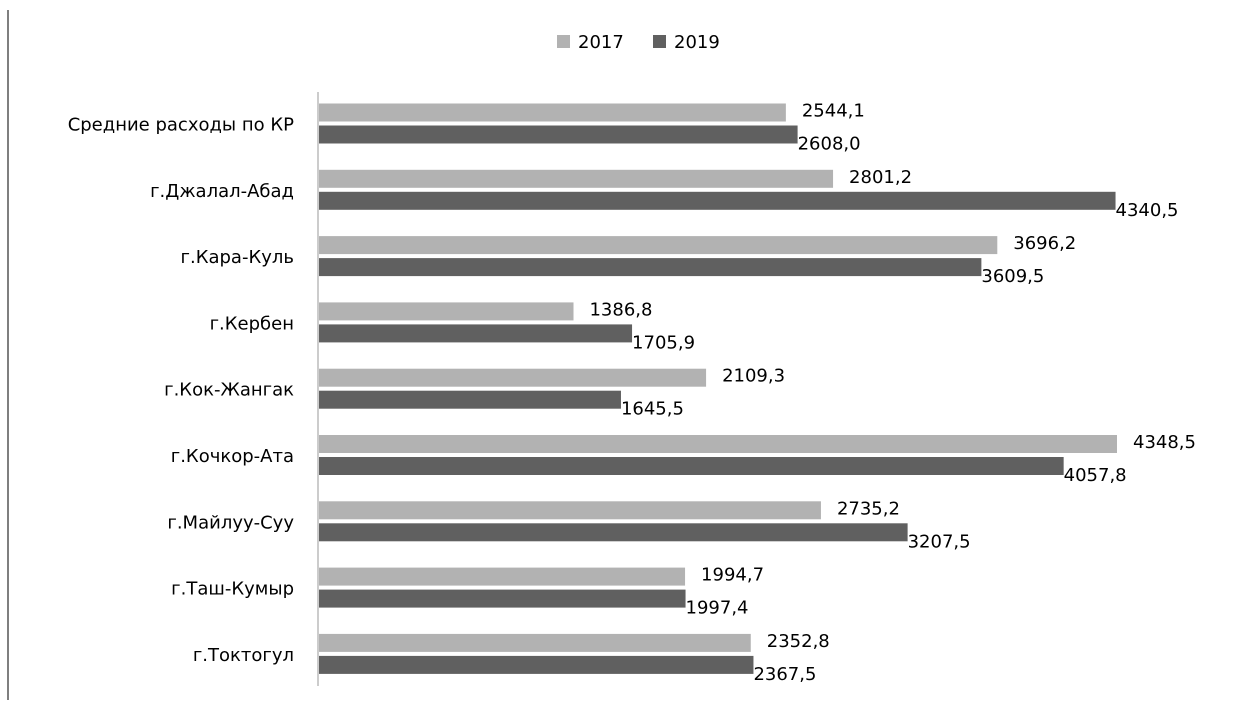 The height and width of the screenshot is (710, 1256). I want to click on category-label: г.Таш-Кумыр, so click(232, 589).